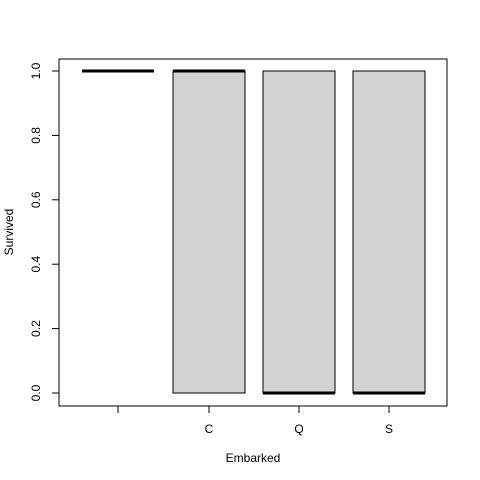 The width and height of the screenshot is (480, 480). What do you see at coordinates (36, 199) in the screenshot?
I see `y-tick-label: 0.6` at bounding box center [36, 199].